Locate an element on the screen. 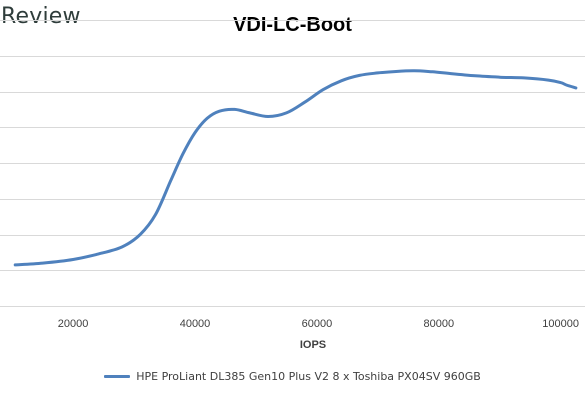  legend-swatch is located at coordinates (117, 376).